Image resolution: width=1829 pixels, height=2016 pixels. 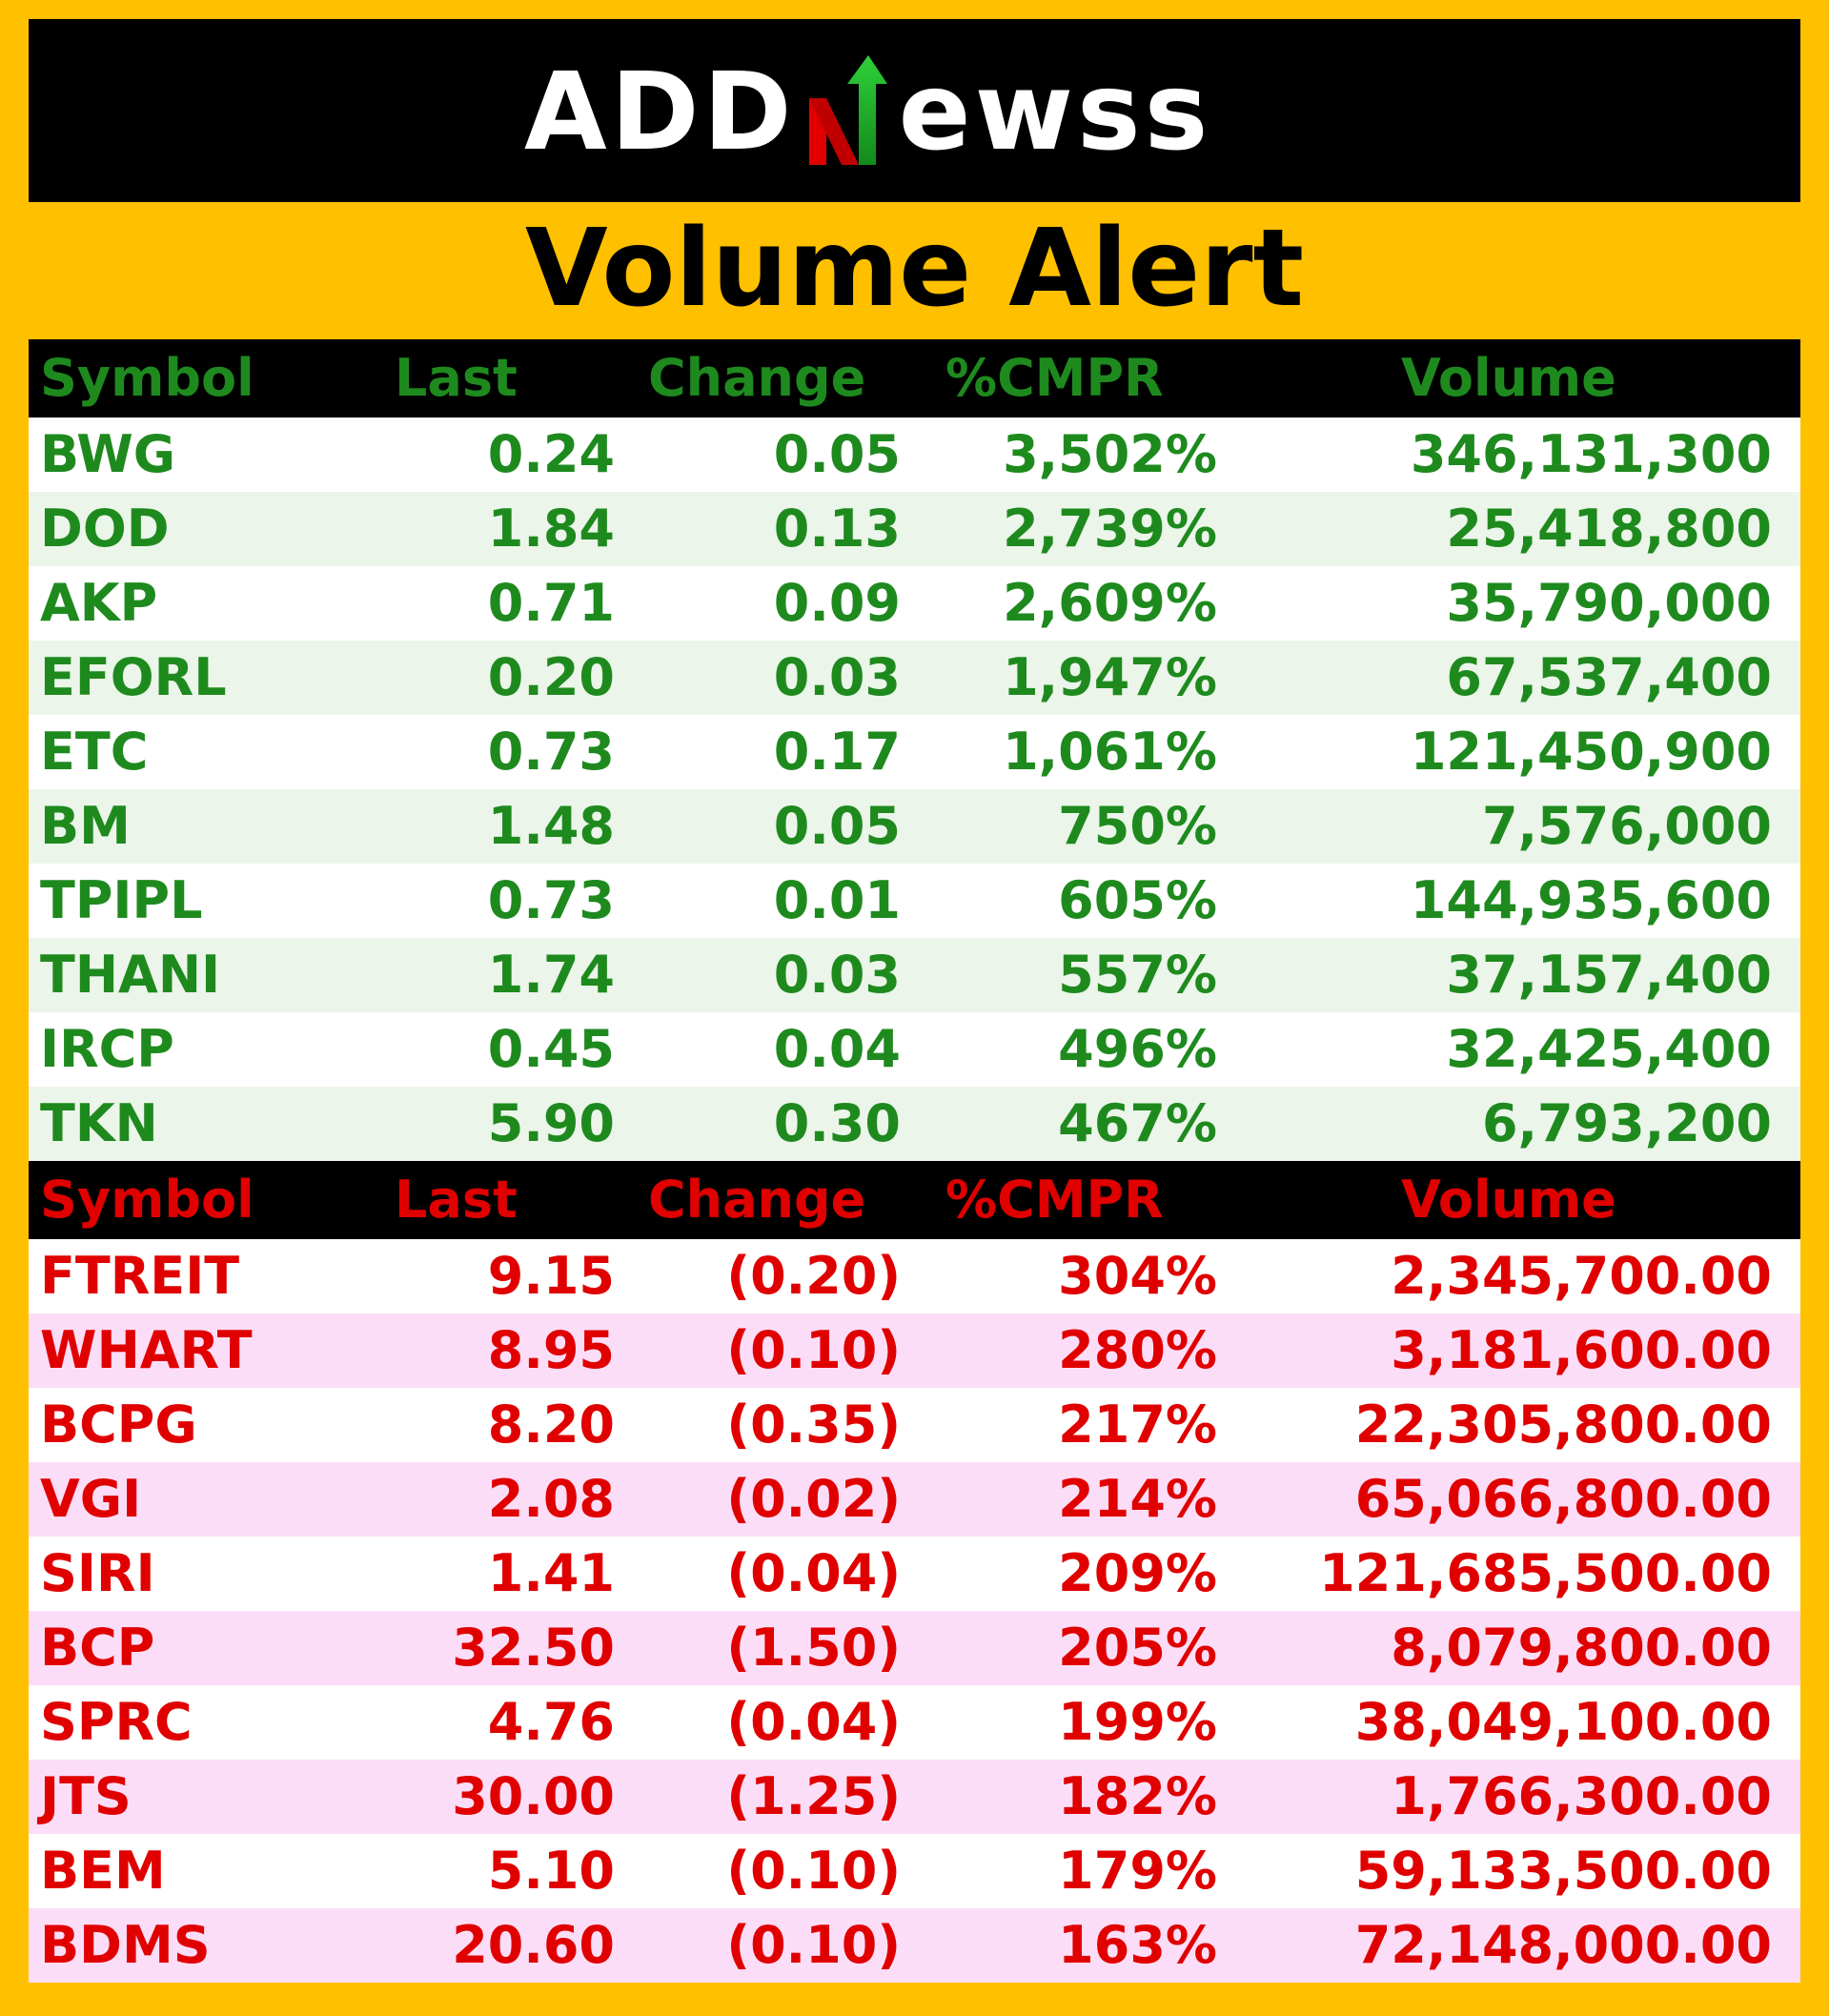 I want to click on cell-change: 0.17, so click(x=837, y=752).